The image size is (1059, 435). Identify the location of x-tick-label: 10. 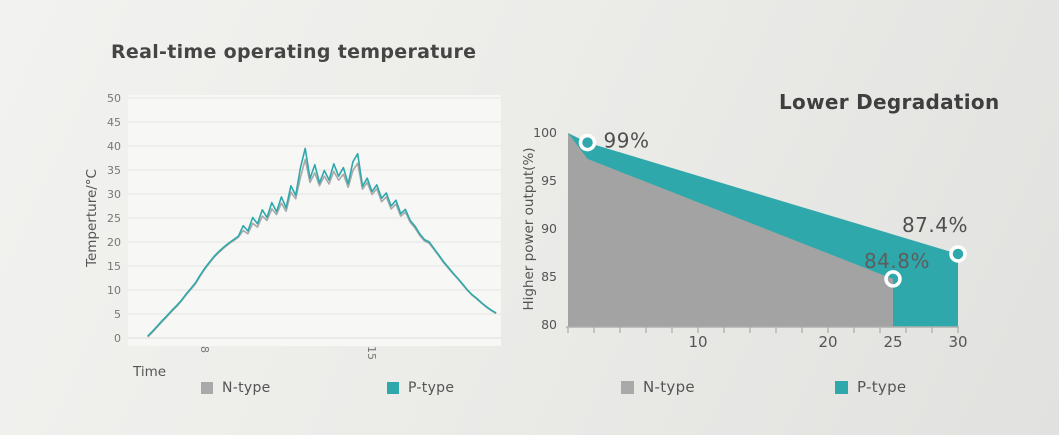
(697, 342).